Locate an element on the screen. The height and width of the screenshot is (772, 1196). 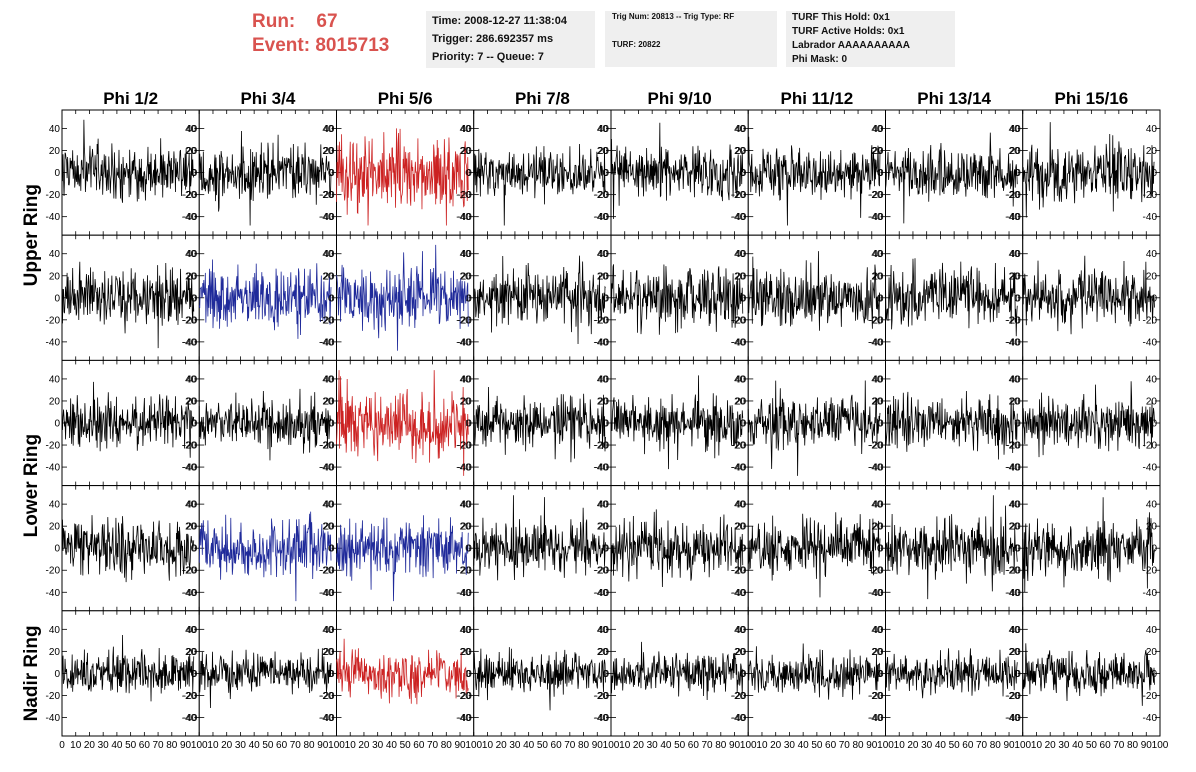
x-tick-label: 60 is located at coordinates (419, 745).